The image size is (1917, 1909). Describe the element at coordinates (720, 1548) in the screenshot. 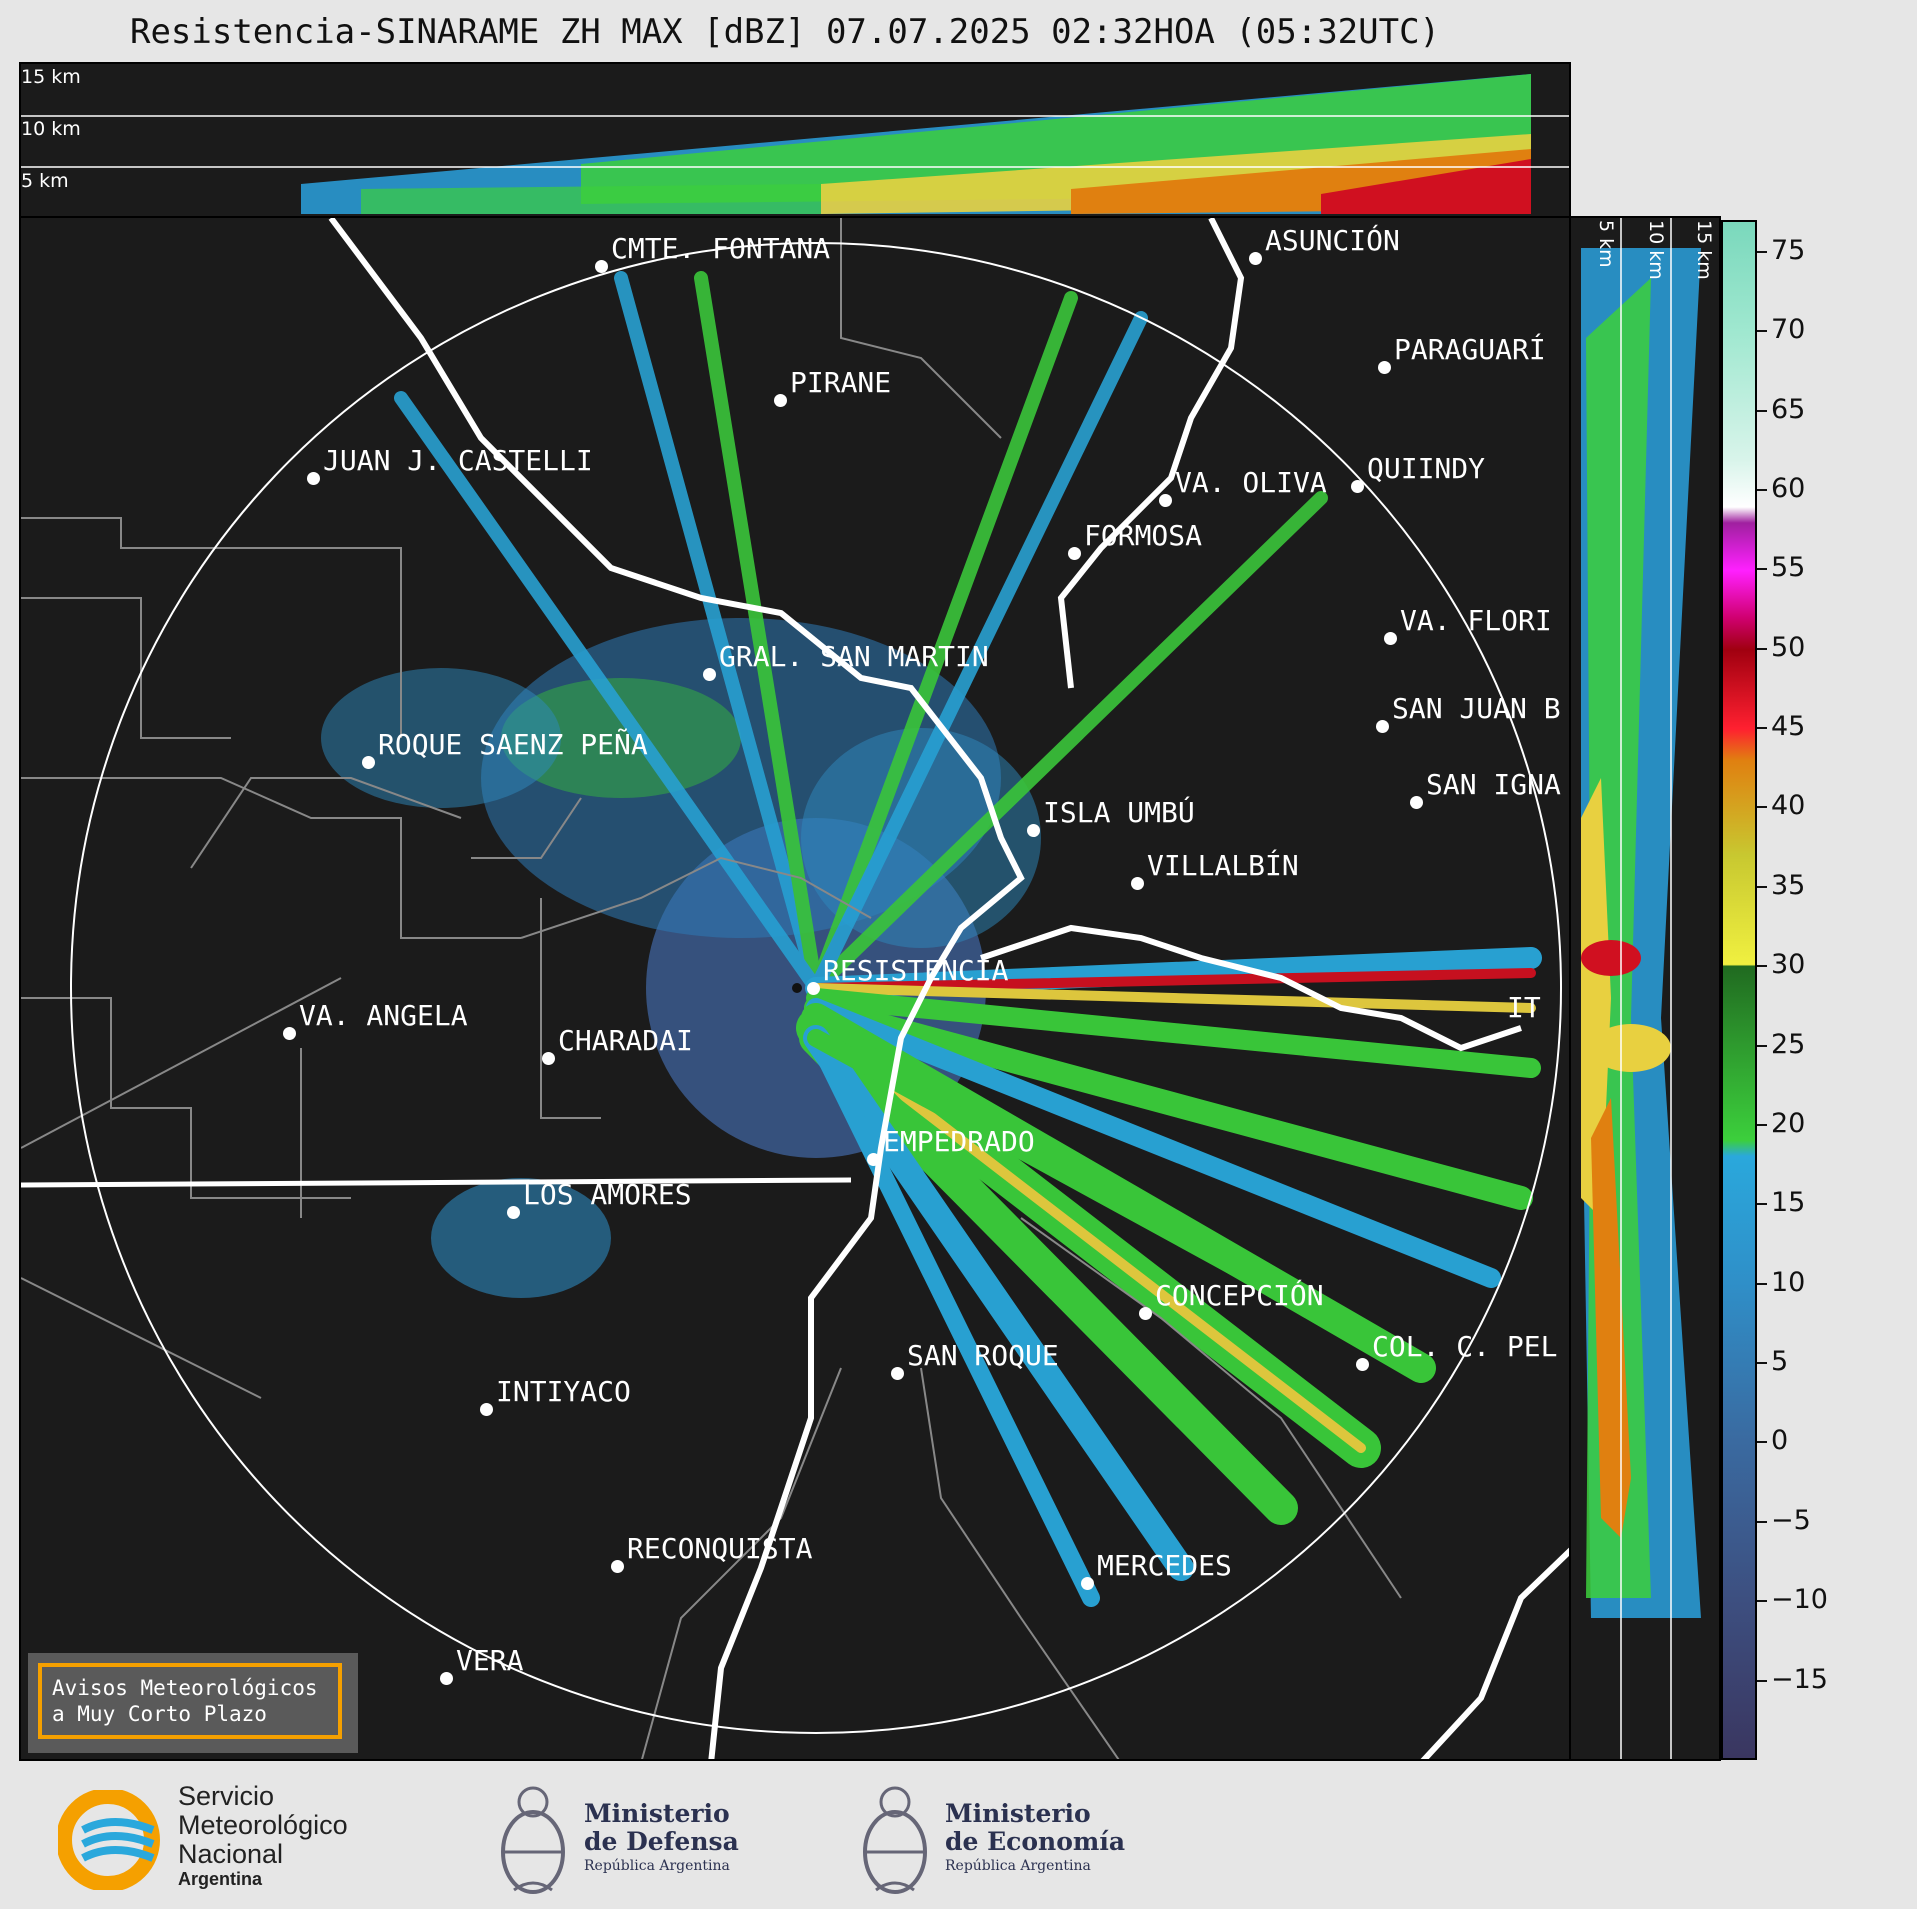

I see `city-label: RECONQUISTA` at that location.